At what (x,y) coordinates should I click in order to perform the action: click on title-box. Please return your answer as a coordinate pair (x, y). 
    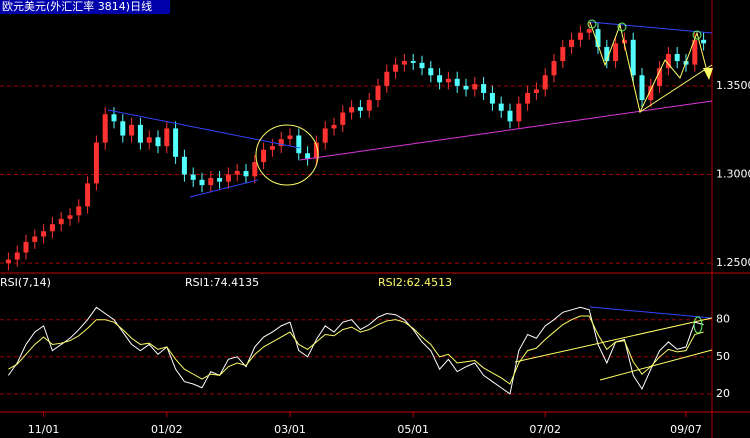
    Looking at the image, I should click on (85, 7).